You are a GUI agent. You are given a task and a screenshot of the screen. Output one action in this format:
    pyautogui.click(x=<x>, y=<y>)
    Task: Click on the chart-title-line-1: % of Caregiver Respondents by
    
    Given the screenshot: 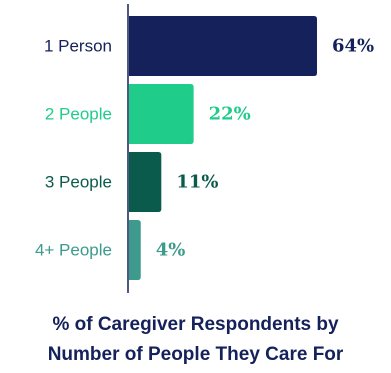 What is the action you would take?
    pyautogui.click(x=195, y=324)
    